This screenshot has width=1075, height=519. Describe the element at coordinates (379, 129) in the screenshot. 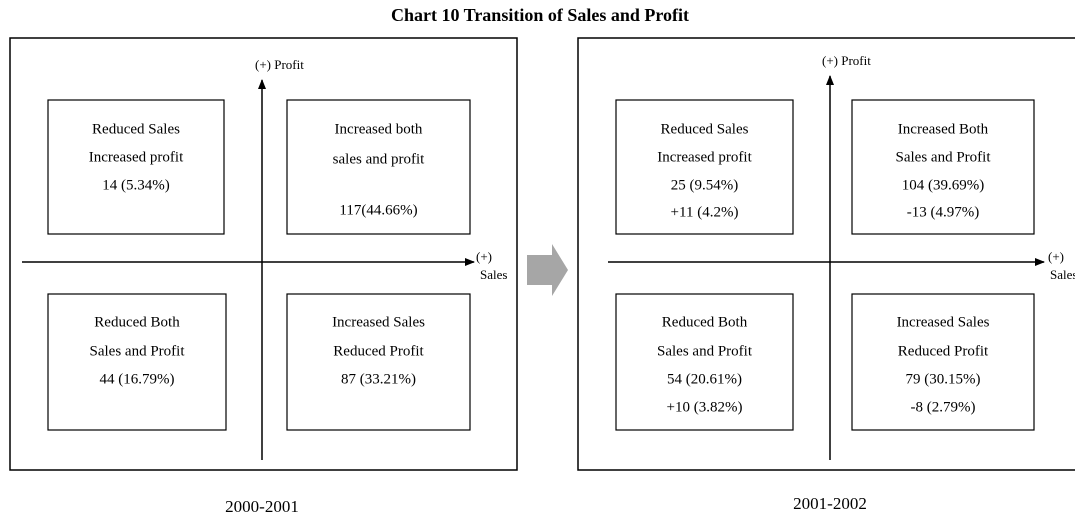

I see `quadrant-text: Increased both` at that location.